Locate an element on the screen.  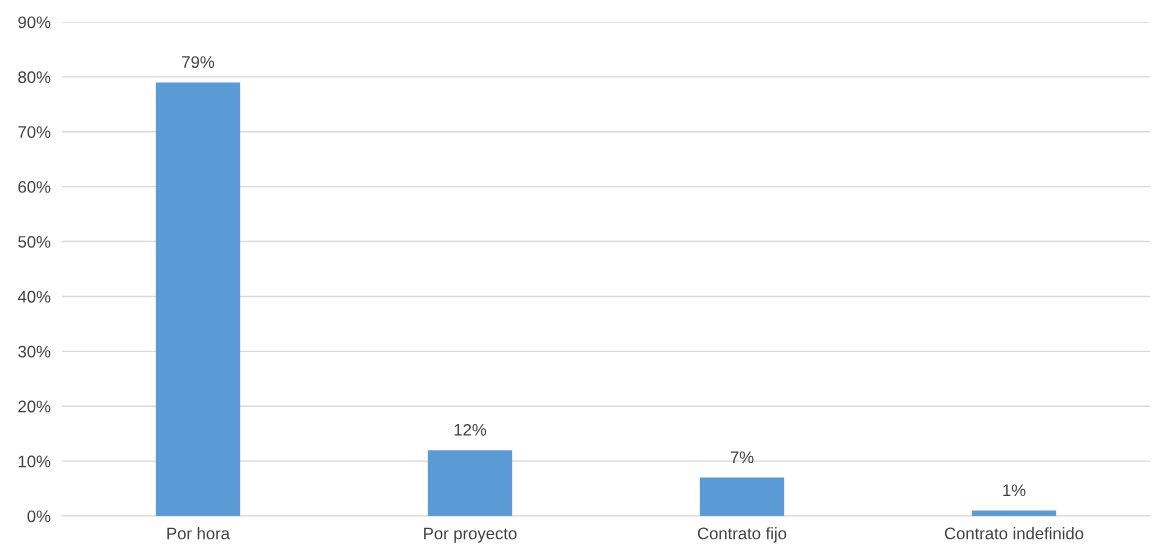
data-label: 1% is located at coordinates (1014, 490).